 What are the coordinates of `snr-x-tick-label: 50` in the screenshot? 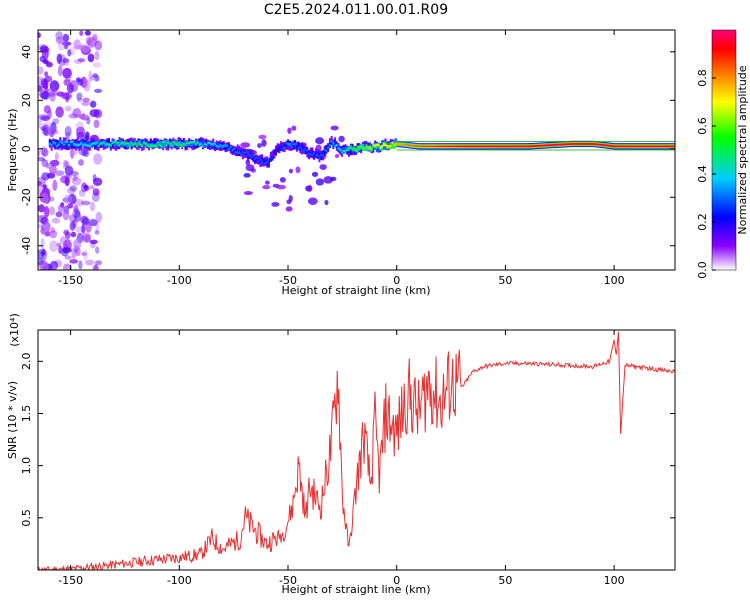 It's located at (505, 580).